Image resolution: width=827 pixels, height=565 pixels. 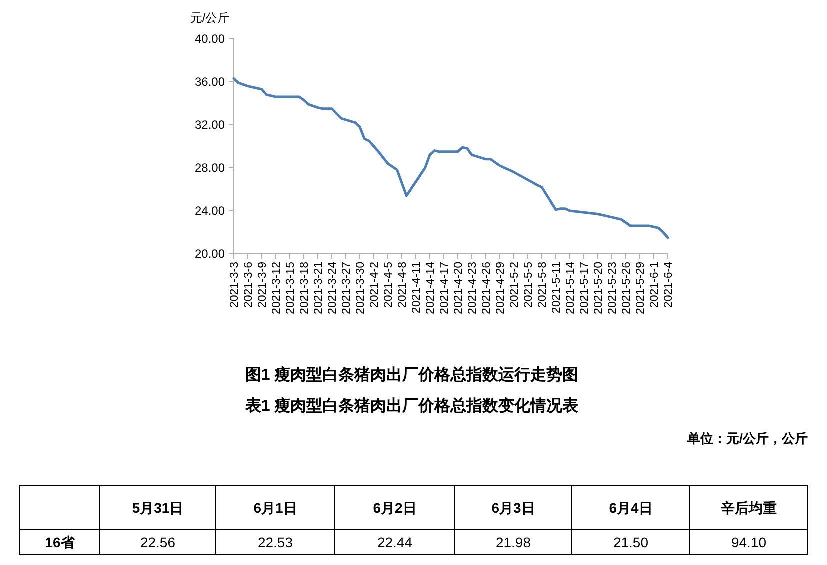 I want to click on text: 94.10, so click(x=749, y=542).